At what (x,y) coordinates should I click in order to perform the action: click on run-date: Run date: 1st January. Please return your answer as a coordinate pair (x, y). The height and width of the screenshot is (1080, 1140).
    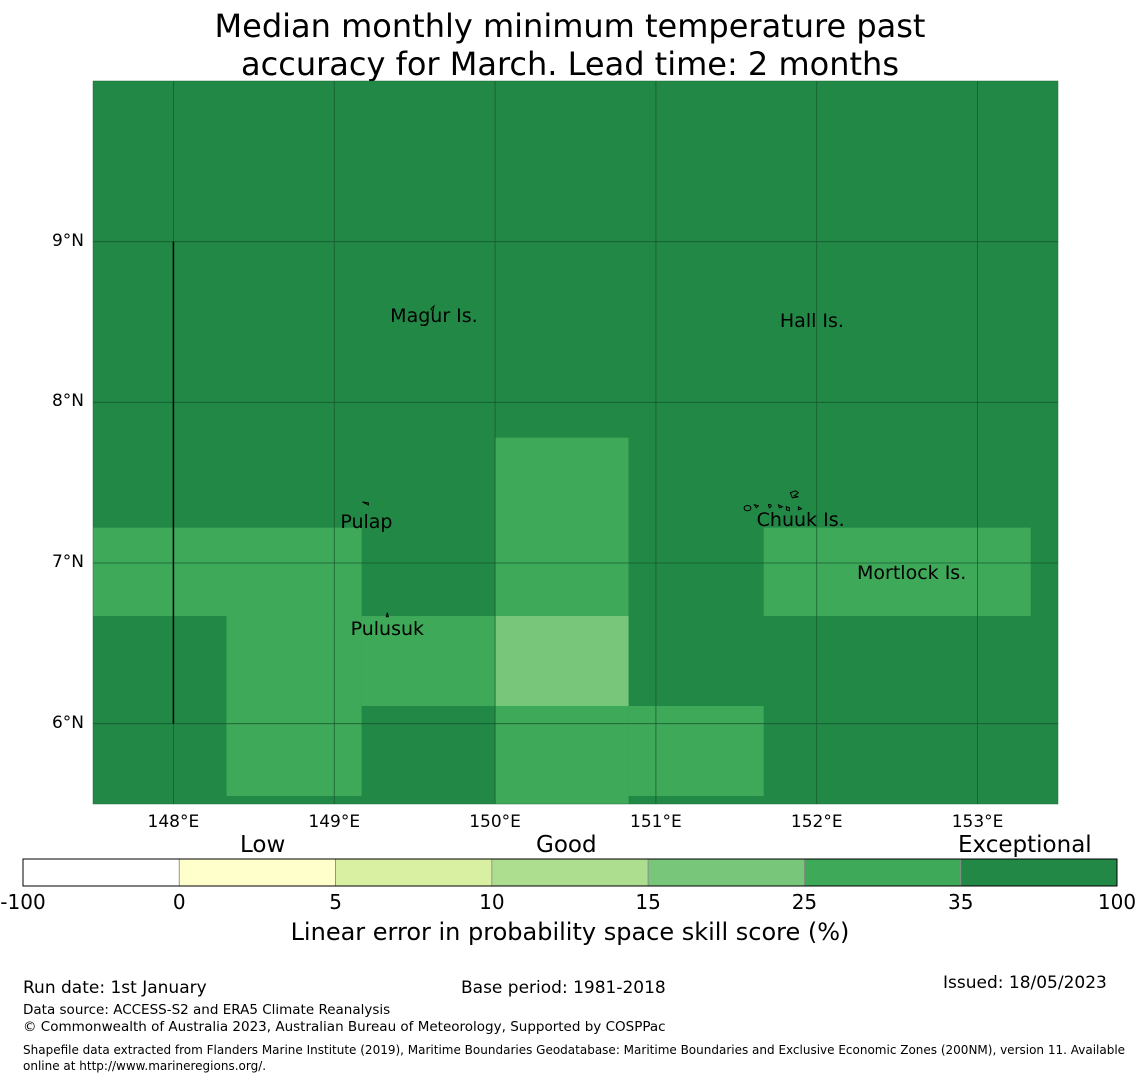
    Looking at the image, I should click on (115, 988).